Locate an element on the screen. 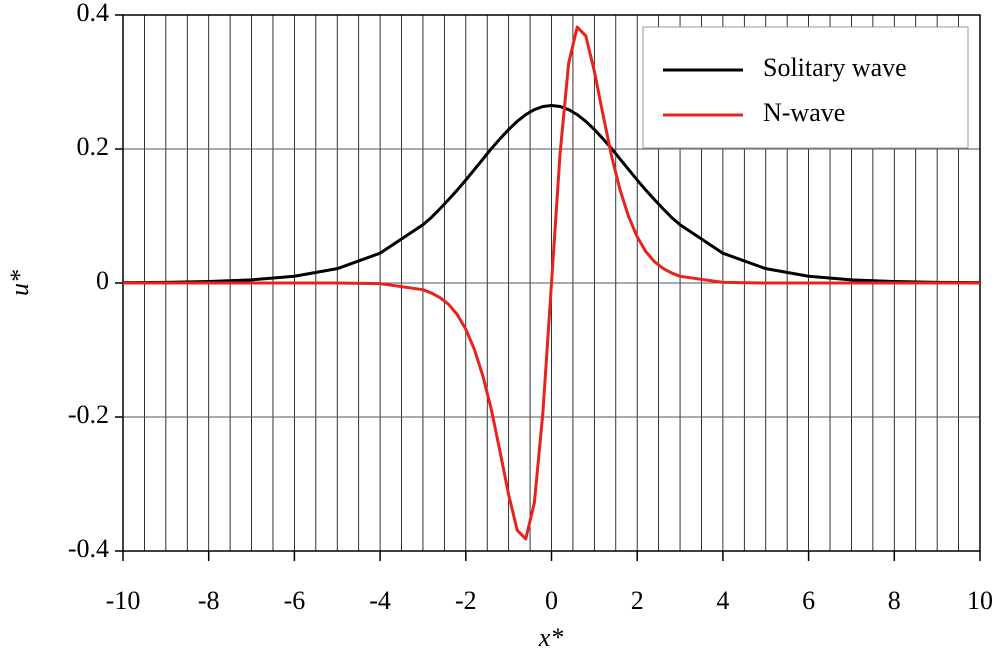  x-tick-label: 8 is located at coordinates (894, 600).